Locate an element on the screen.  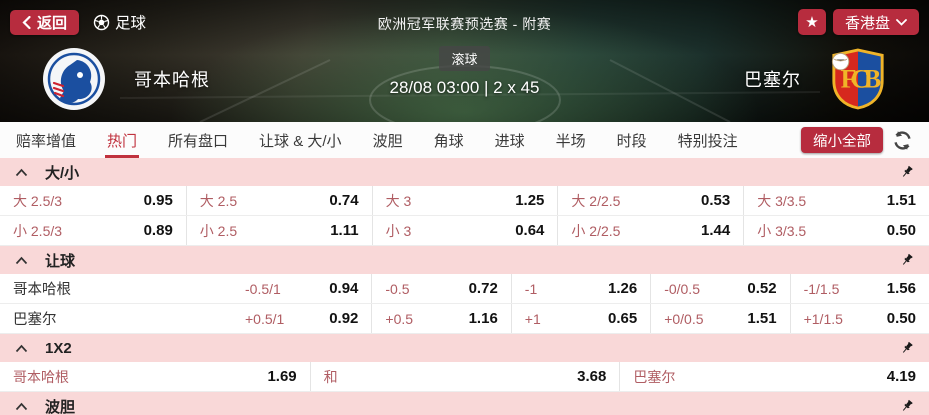
section-header-over-under: 大/小 is located at coordinates (464, 172).